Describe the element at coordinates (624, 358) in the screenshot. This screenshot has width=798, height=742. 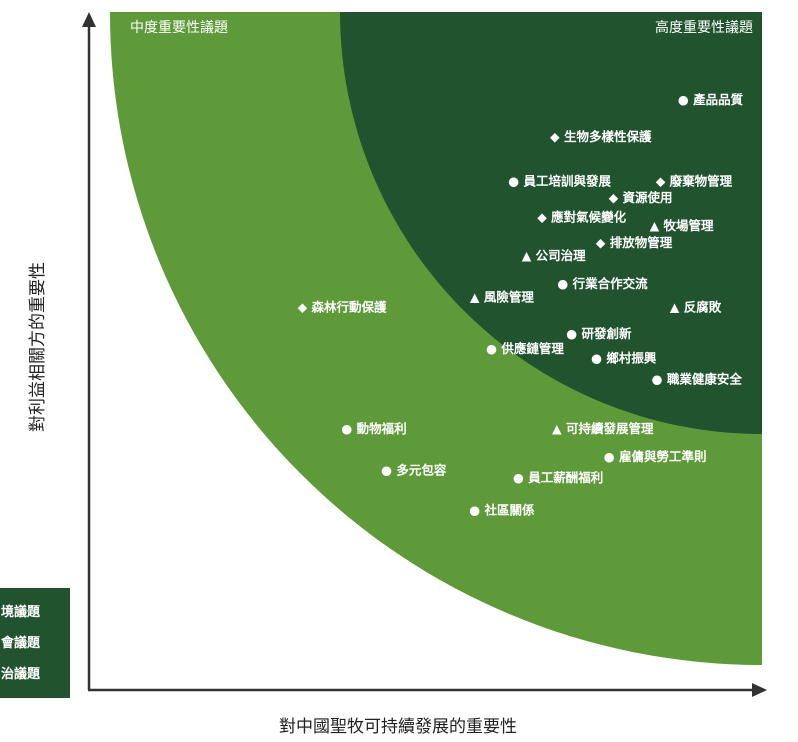
I see `point-15: ● 鄉村振興` at that location.